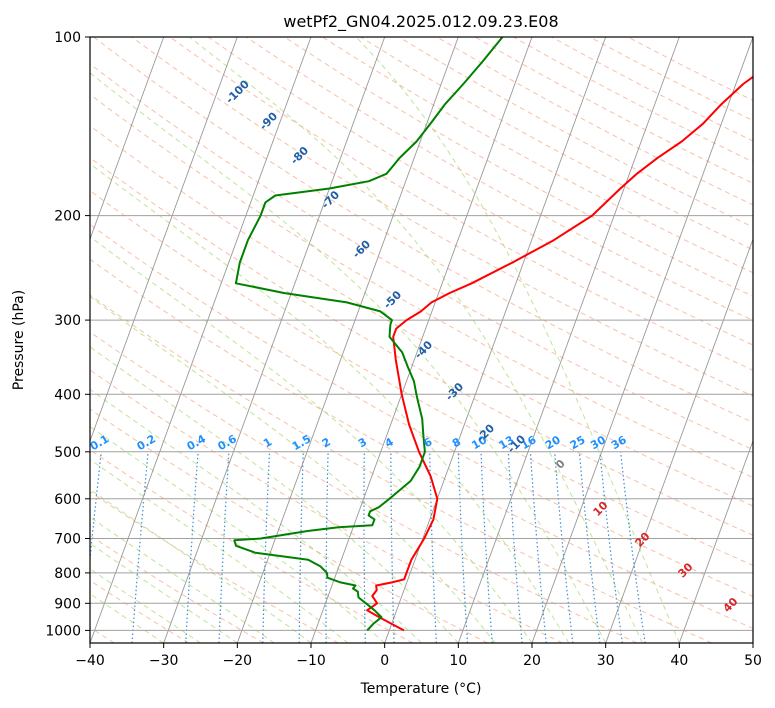  I want to click on y-tick-label: 400, so click(67, 395).